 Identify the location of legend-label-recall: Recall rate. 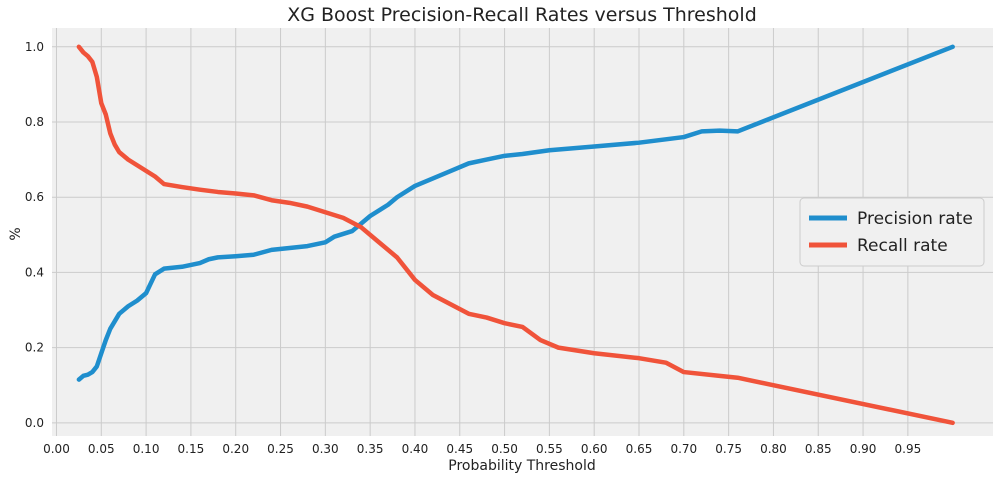
(902, 246).